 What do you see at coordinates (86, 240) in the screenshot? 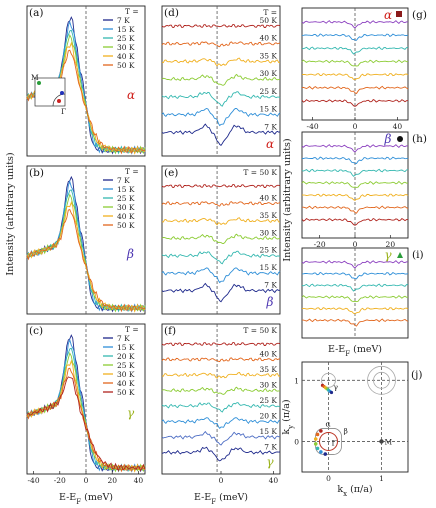
I see `panel-b: (b) T =7 K15 K25 K30 K40 K50 K β` at bounding box center [86, 240].